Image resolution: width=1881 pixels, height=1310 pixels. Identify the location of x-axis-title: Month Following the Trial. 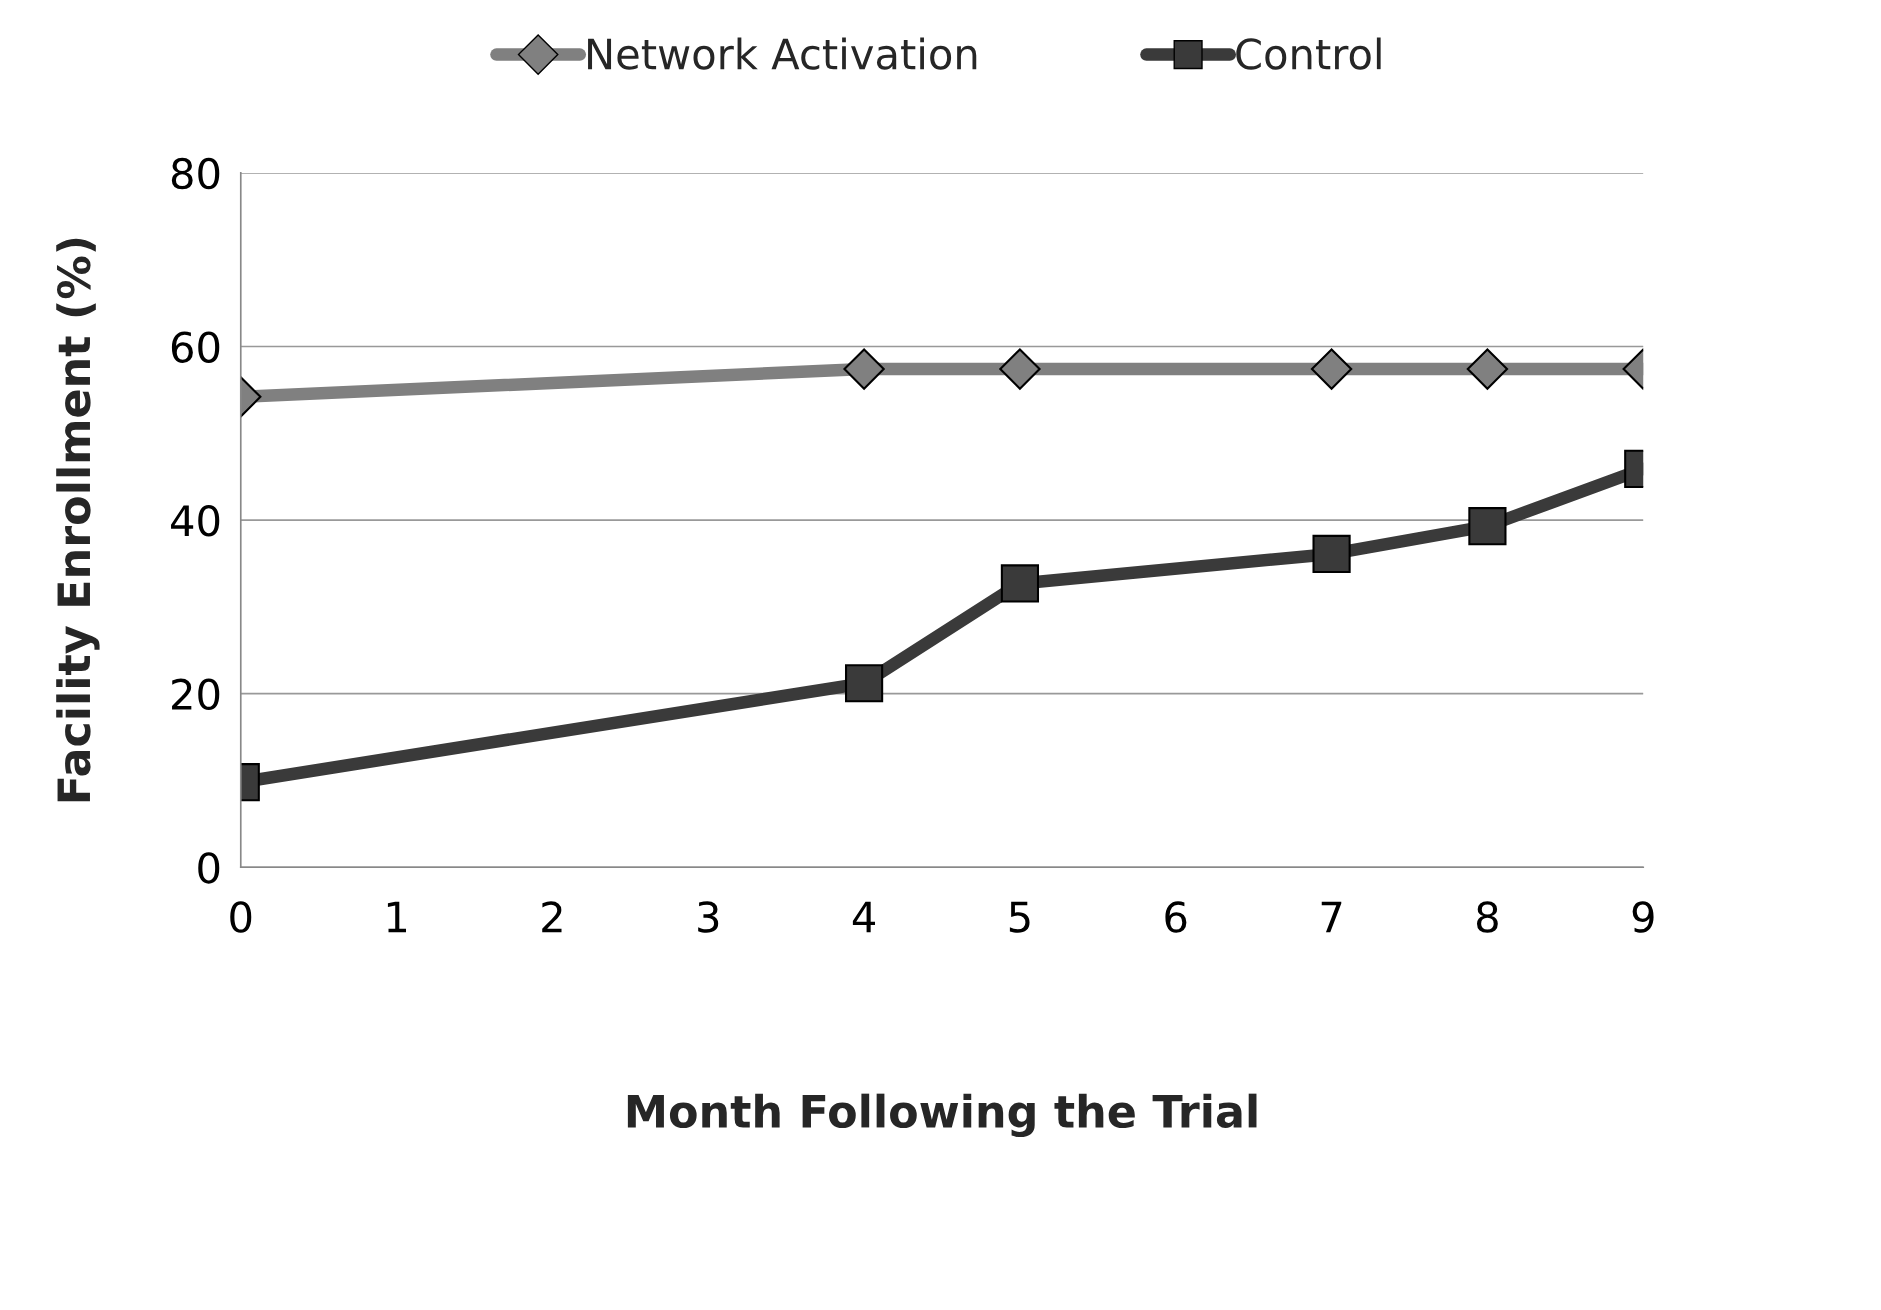
(942, 1115).